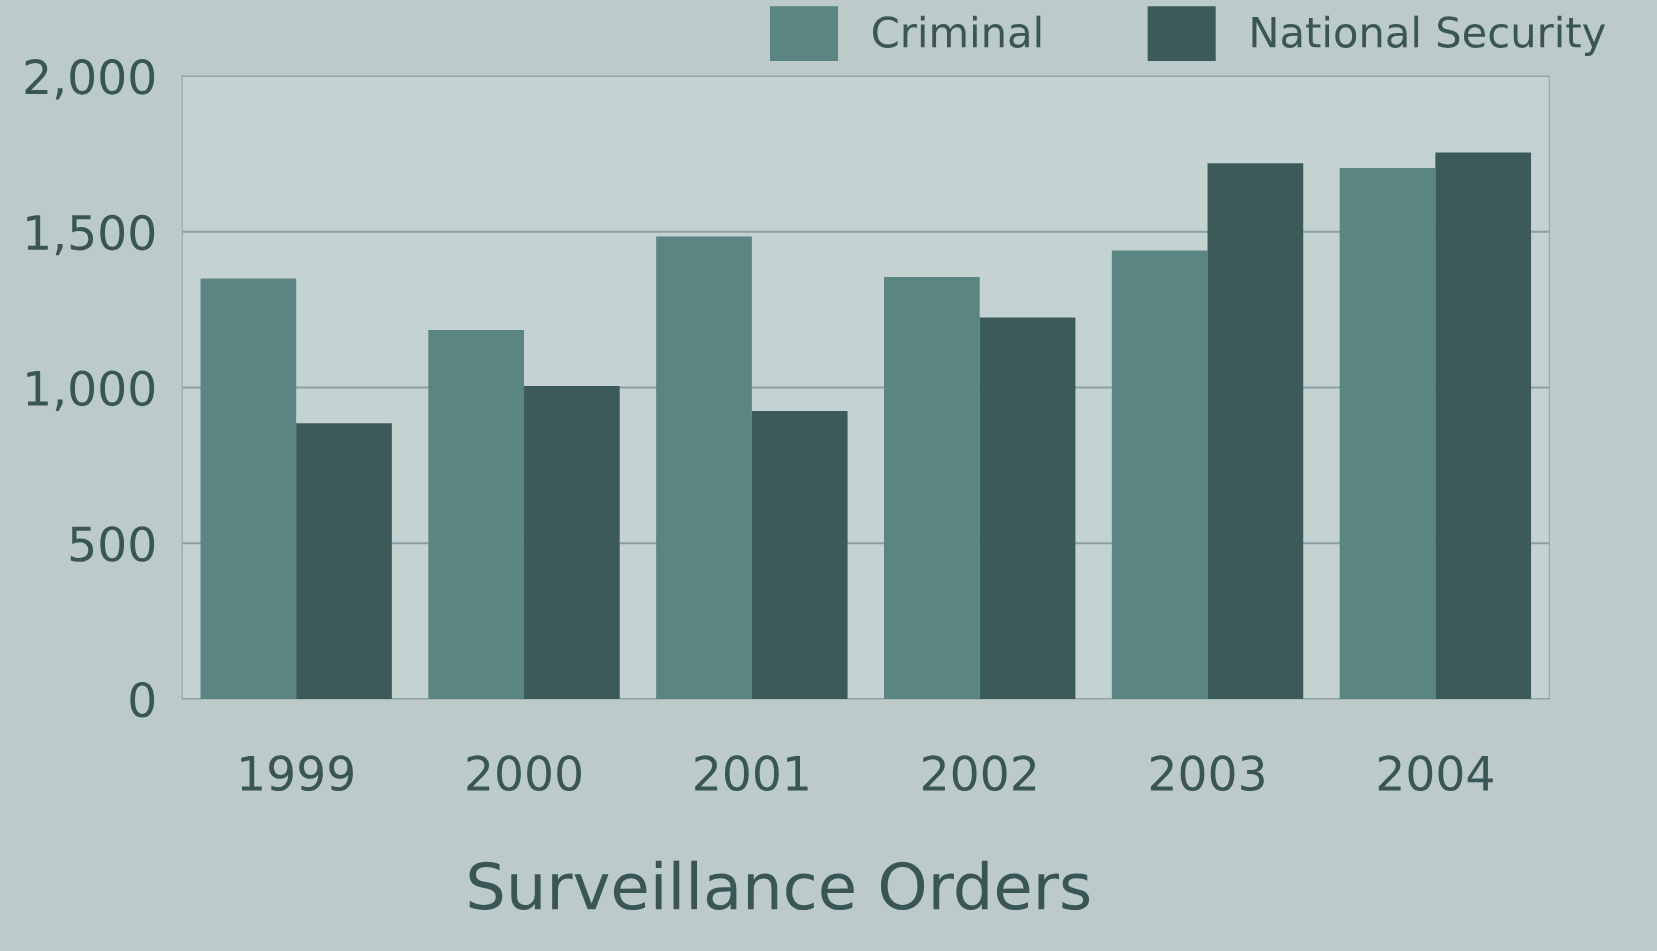 The image size is (1657, 951). I want to click on y-tick-label: 2,000, so click(90, 79).